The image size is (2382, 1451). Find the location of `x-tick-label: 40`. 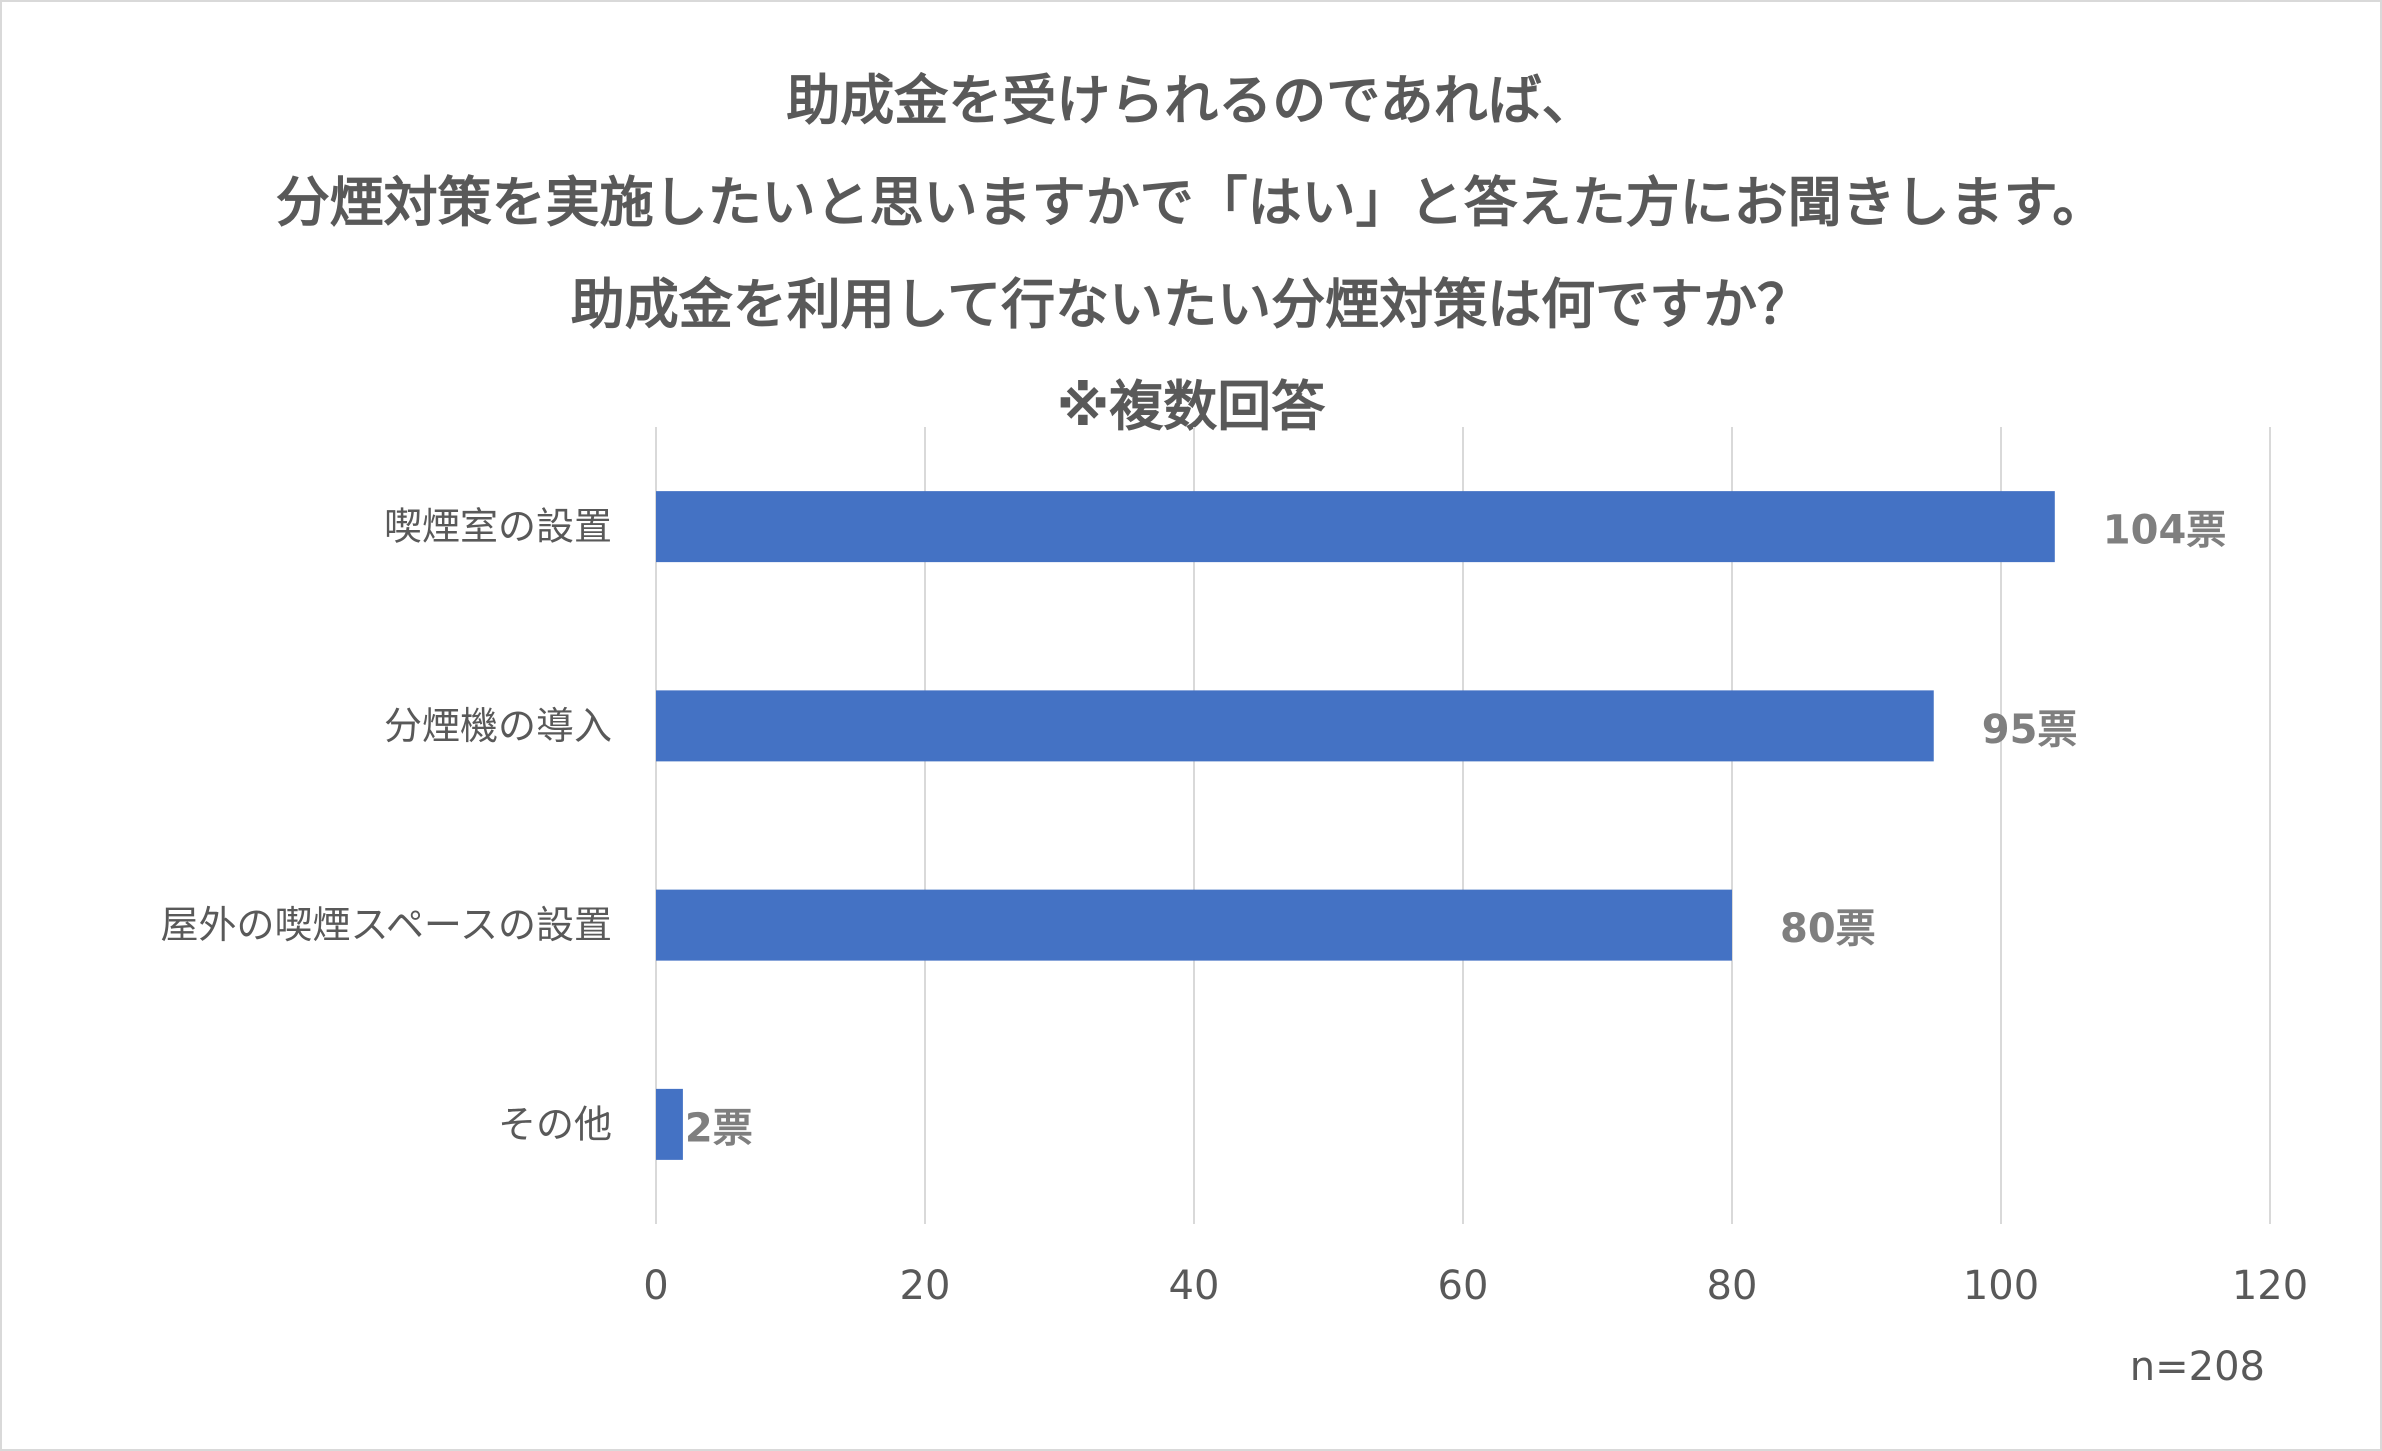

x-tick-label: 40 is located at coordinates (1194, 1286).